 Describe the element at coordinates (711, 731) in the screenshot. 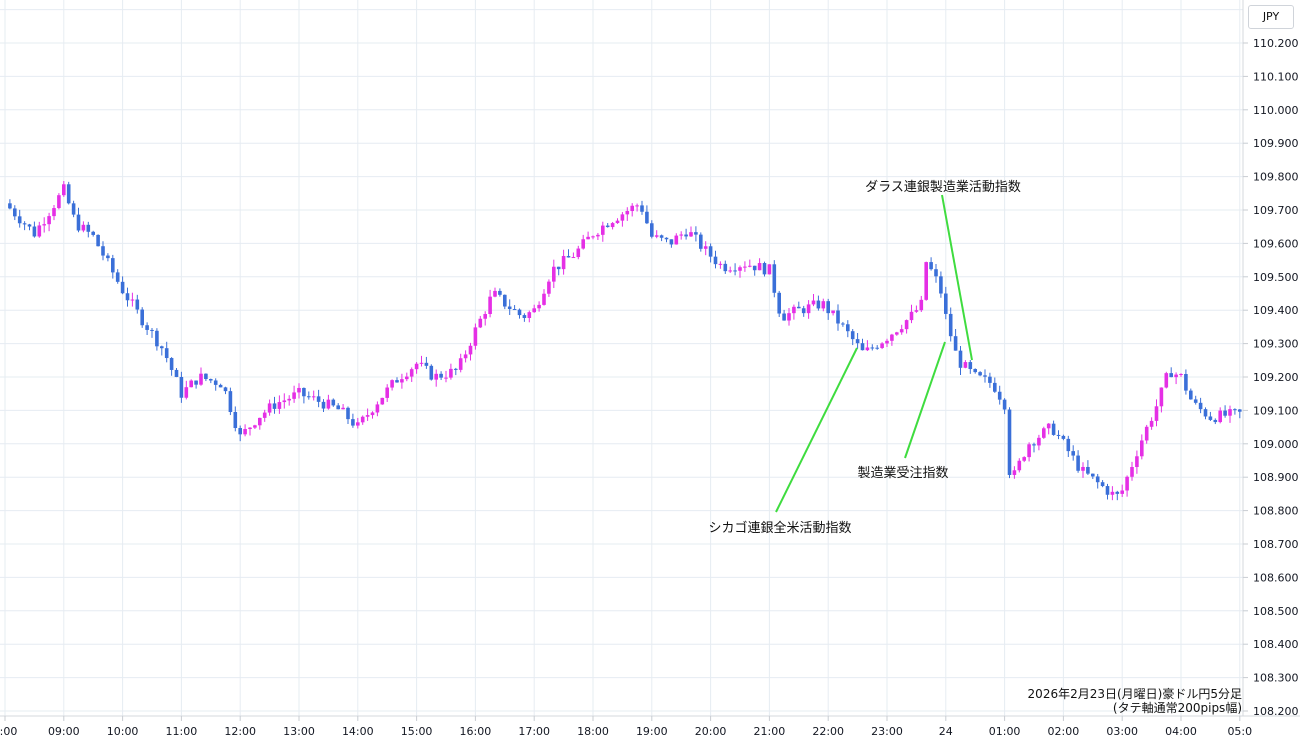

I see `x-tick-label: 20:00` at that location.